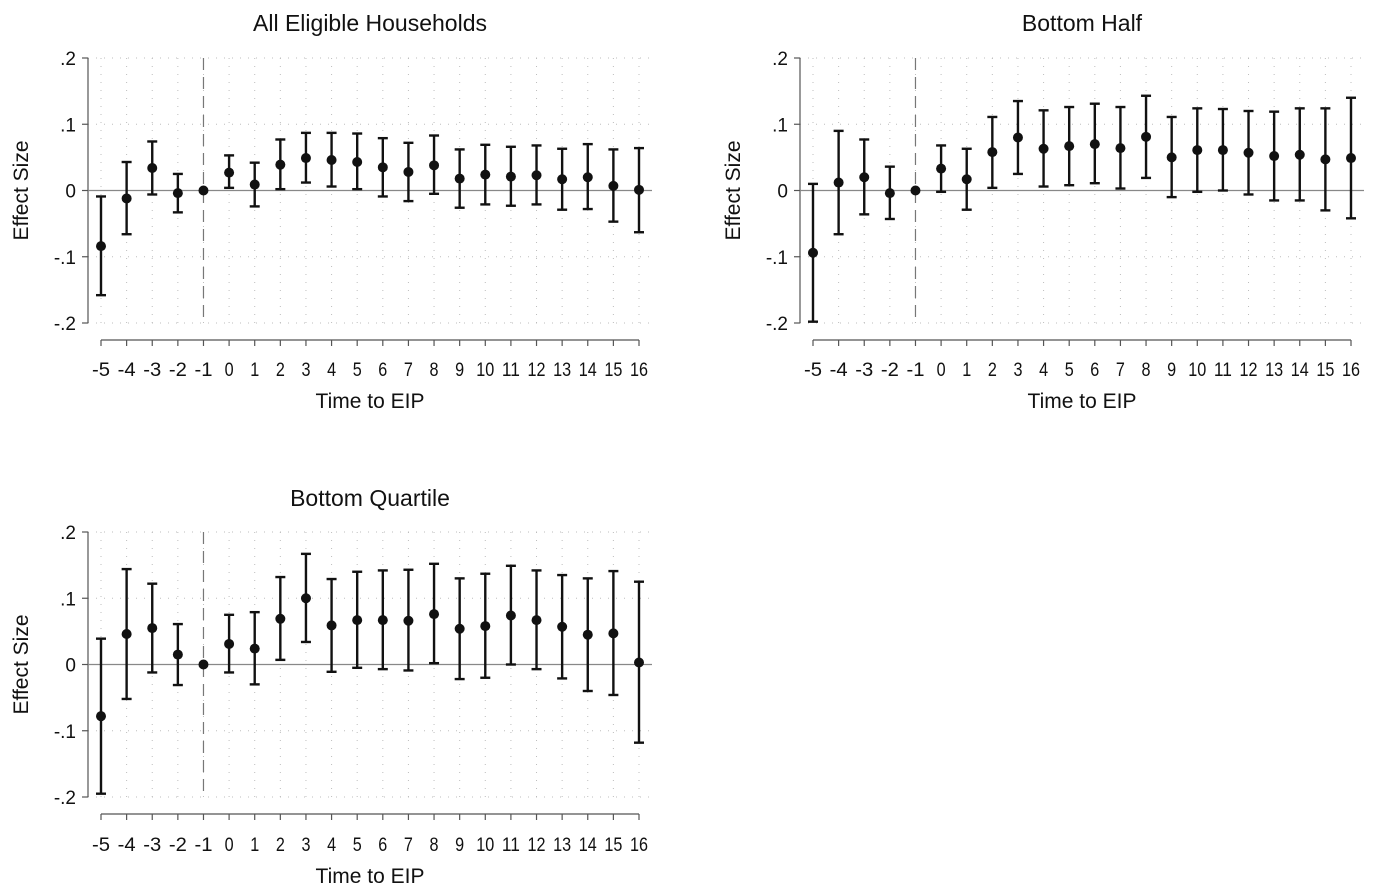  Describe the element at coordinates (782, 192) in the screenshot. I see `y-tick-label: 0` at that location.